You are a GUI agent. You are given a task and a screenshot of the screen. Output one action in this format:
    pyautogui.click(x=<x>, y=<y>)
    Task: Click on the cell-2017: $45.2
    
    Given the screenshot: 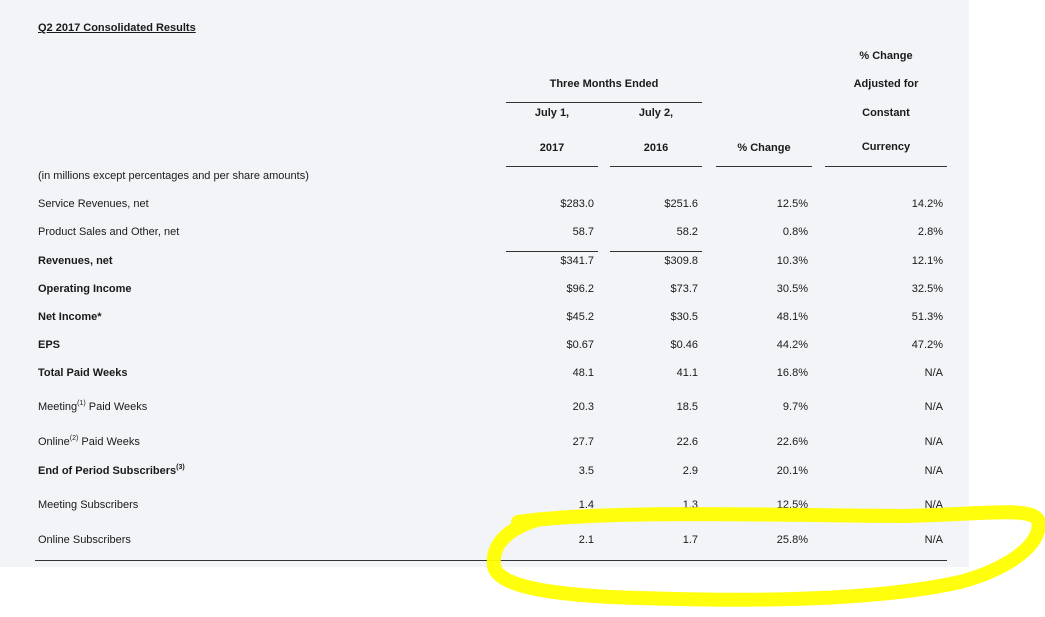 What is the action you would take?
    pyautogui.click(x=580, y=317)
    